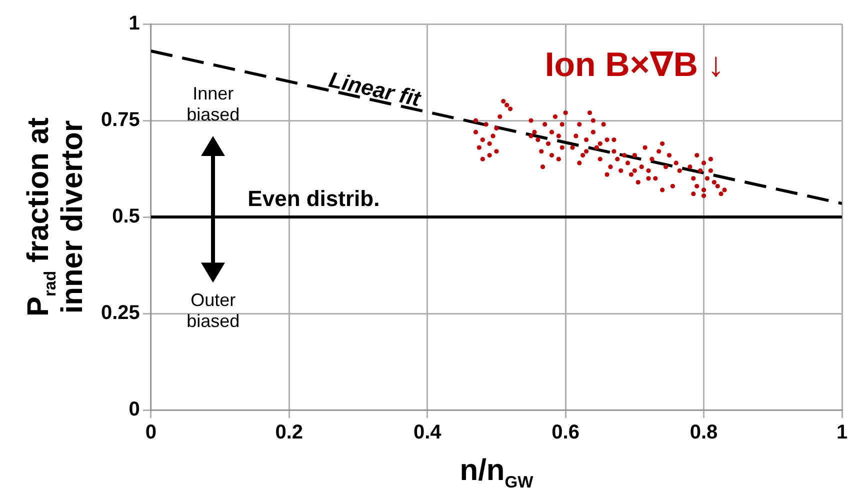 The height and width of the screenshot is (499, 865). I want to click on ref-line-label: Even distrib., so click(314, 199).